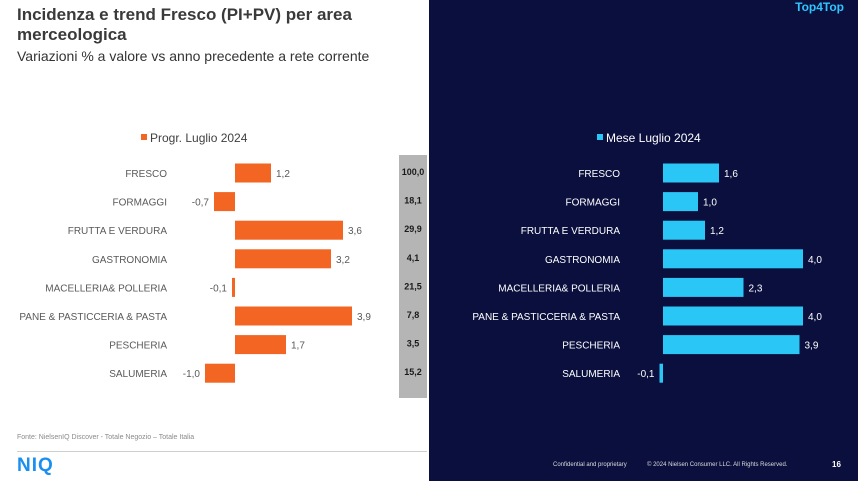 The width and height of the screenshot is (858, 481). What do you see at coordinates (653, 138) in the screenshot?
I see `legend-label: Mese Luglio 2024` at bounding box center [653, 138].